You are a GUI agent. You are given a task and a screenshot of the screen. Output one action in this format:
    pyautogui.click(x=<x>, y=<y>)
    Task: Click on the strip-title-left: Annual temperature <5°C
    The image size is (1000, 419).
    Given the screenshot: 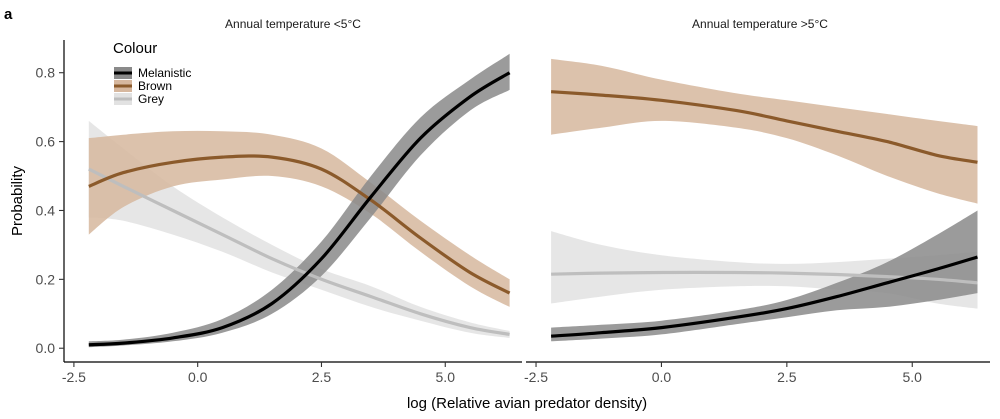 What is the action you would take?
    pyautogui.click(x=293, y=24)
    